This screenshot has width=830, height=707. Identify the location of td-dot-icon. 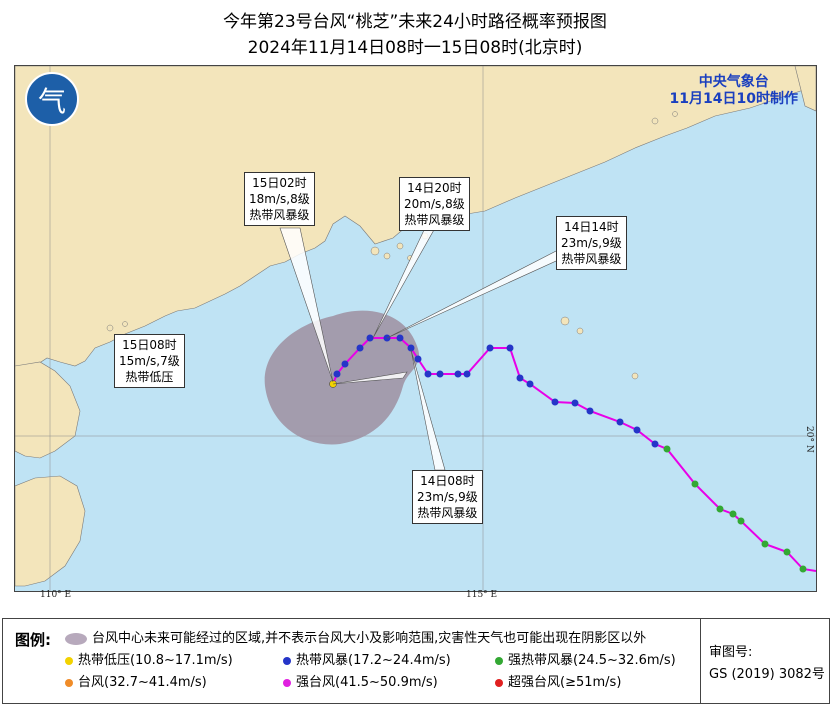
(69, 660).